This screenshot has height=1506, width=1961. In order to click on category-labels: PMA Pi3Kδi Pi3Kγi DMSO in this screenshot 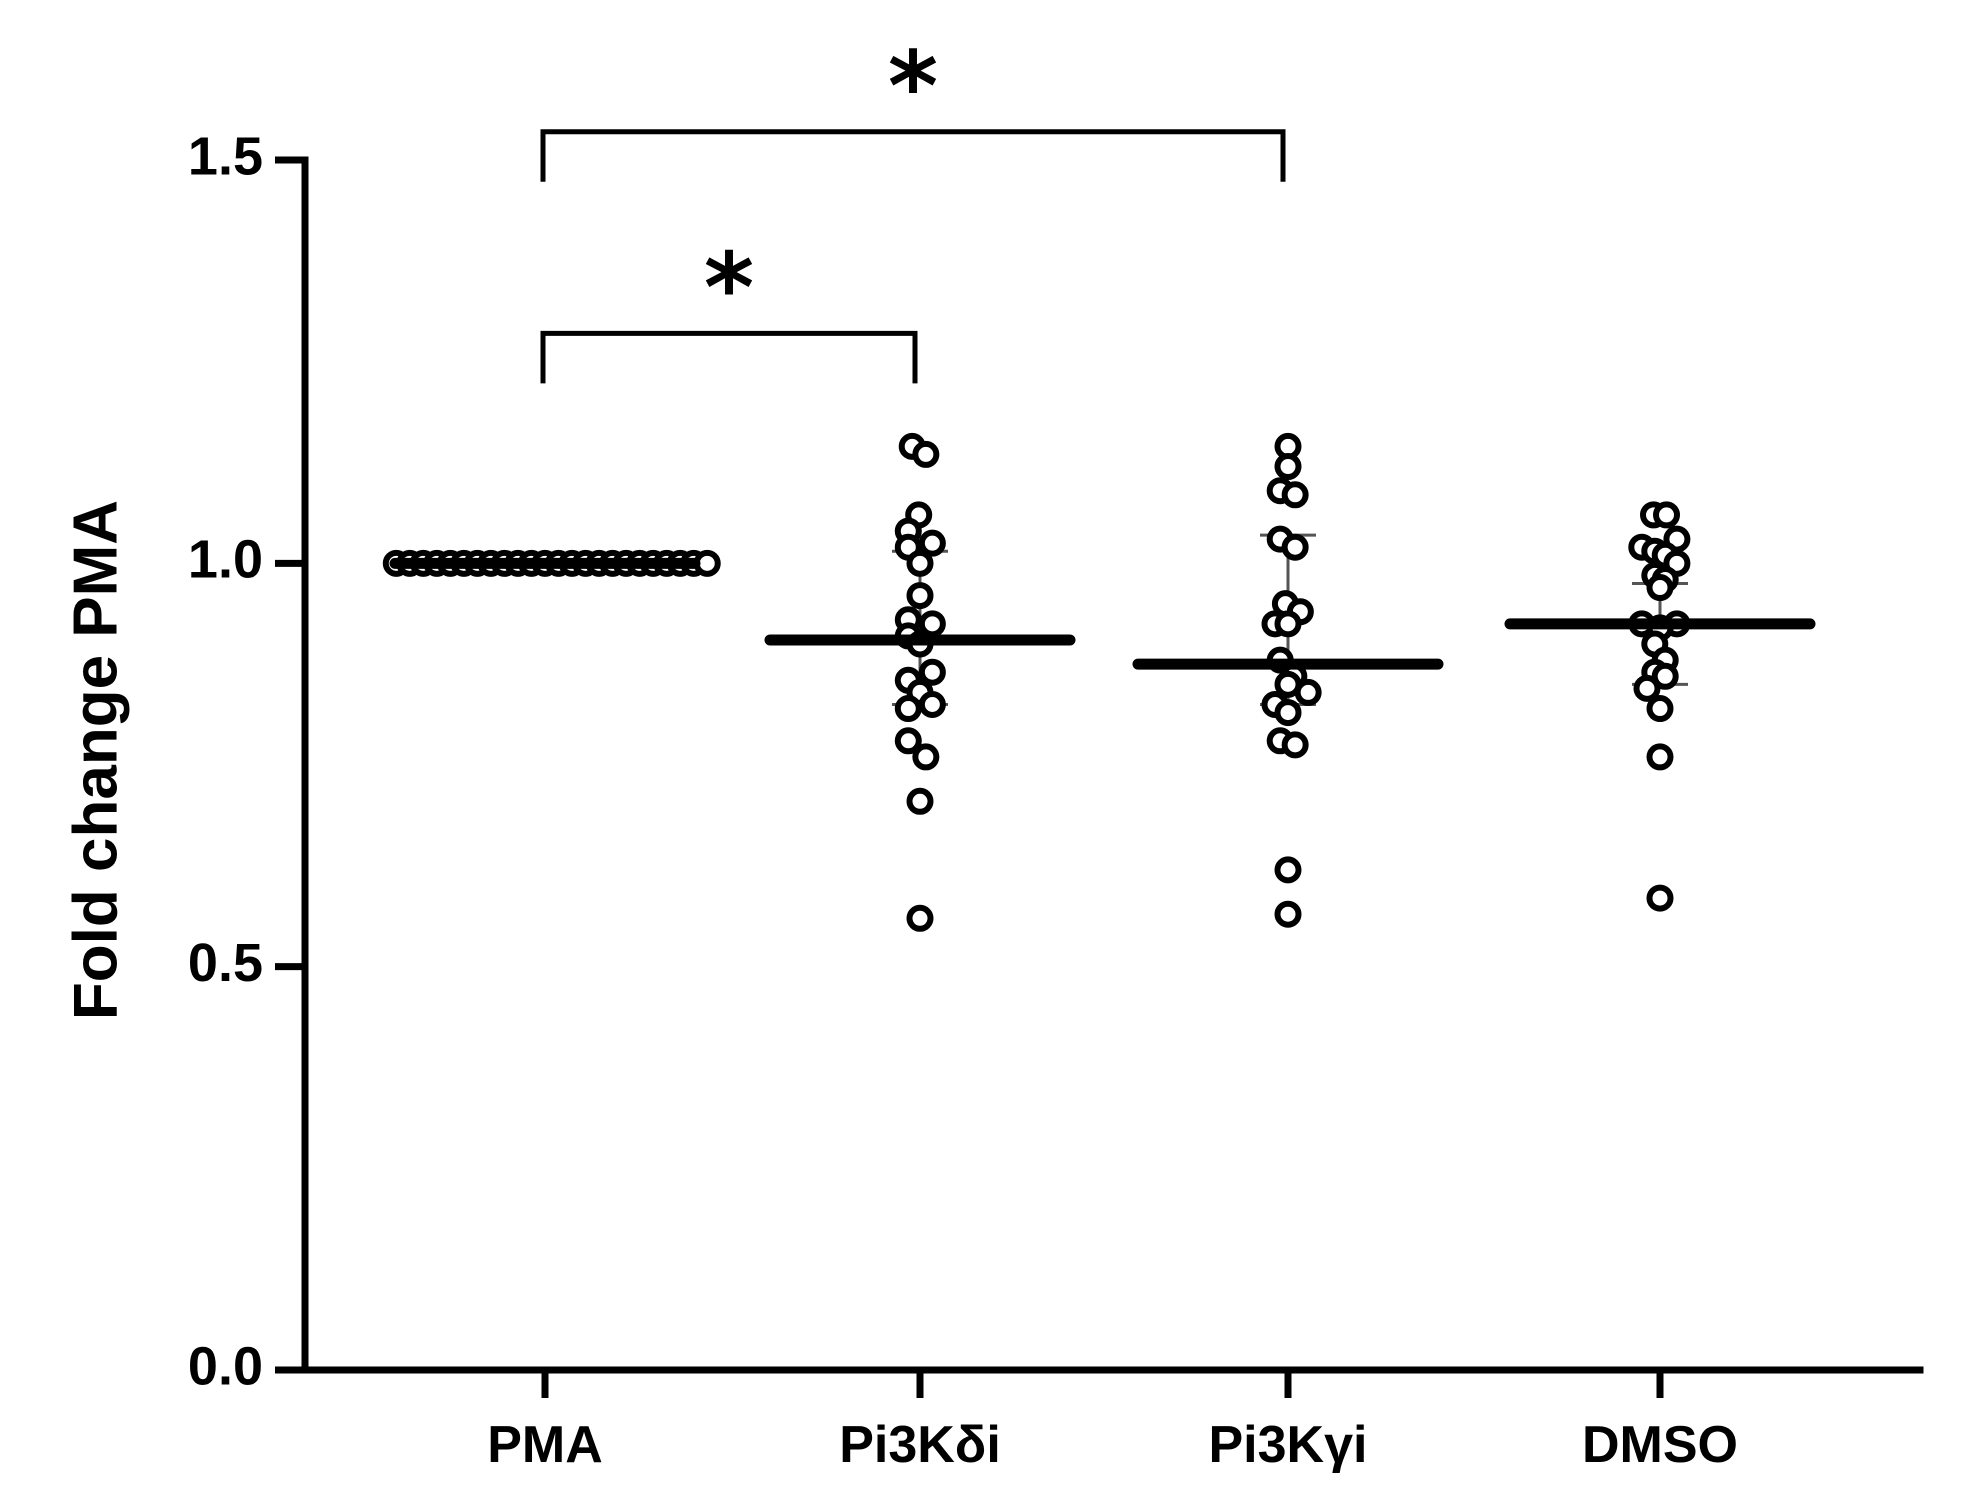, I will do `click(1112, 1422)`.